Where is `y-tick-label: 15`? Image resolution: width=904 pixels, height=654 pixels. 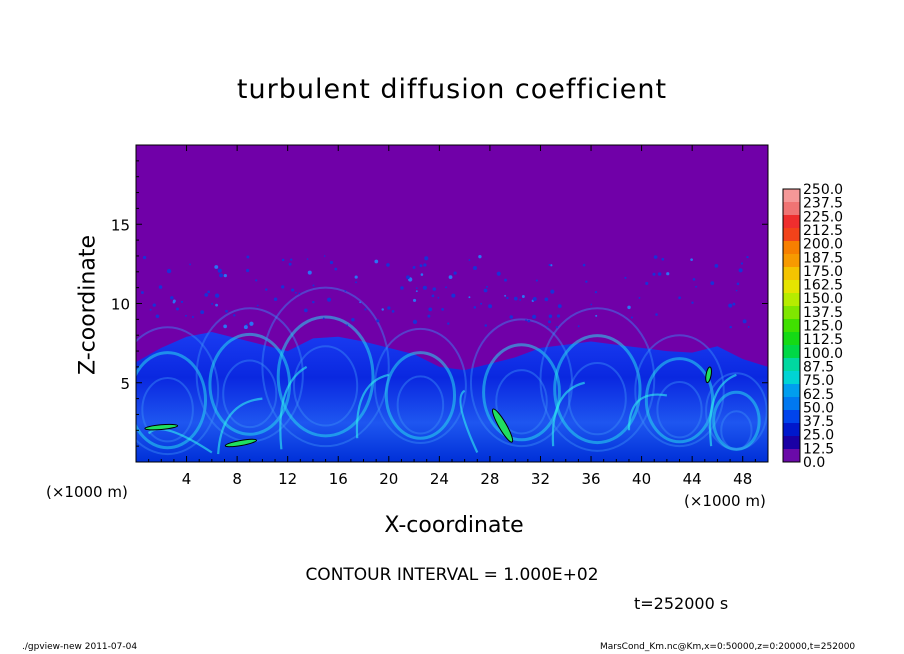
y-tick-label: 15 is located at coordinates (120, 225).